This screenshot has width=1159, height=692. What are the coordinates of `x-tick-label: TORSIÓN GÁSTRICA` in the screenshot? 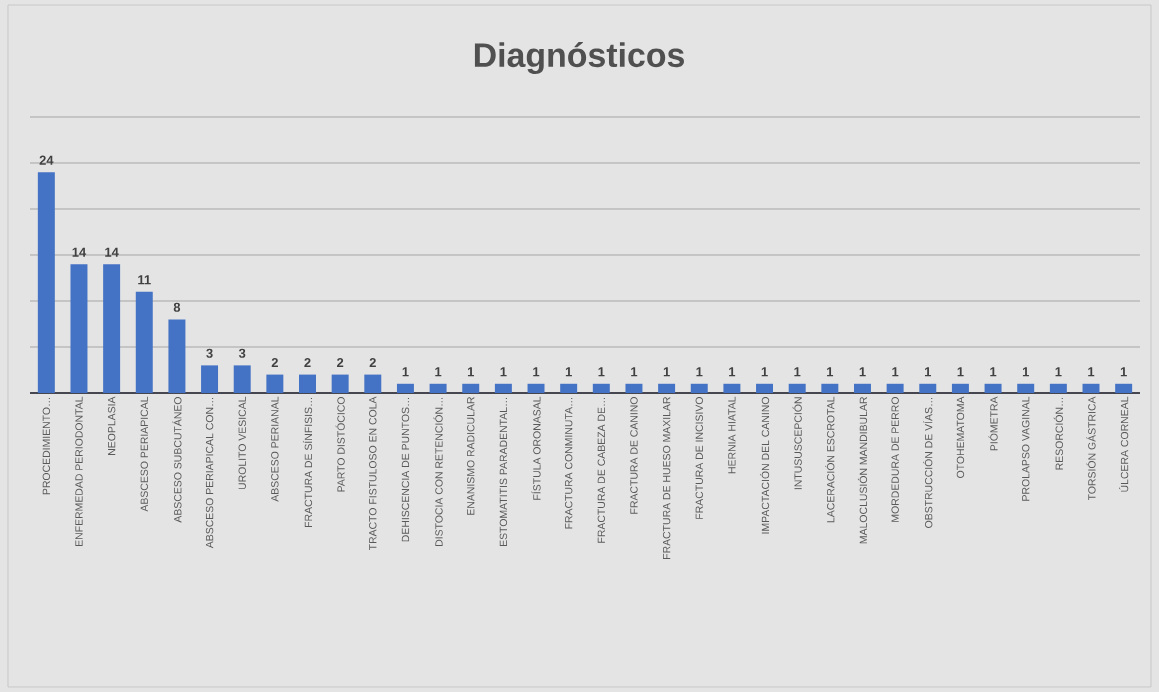 It's located at (1091, 448).